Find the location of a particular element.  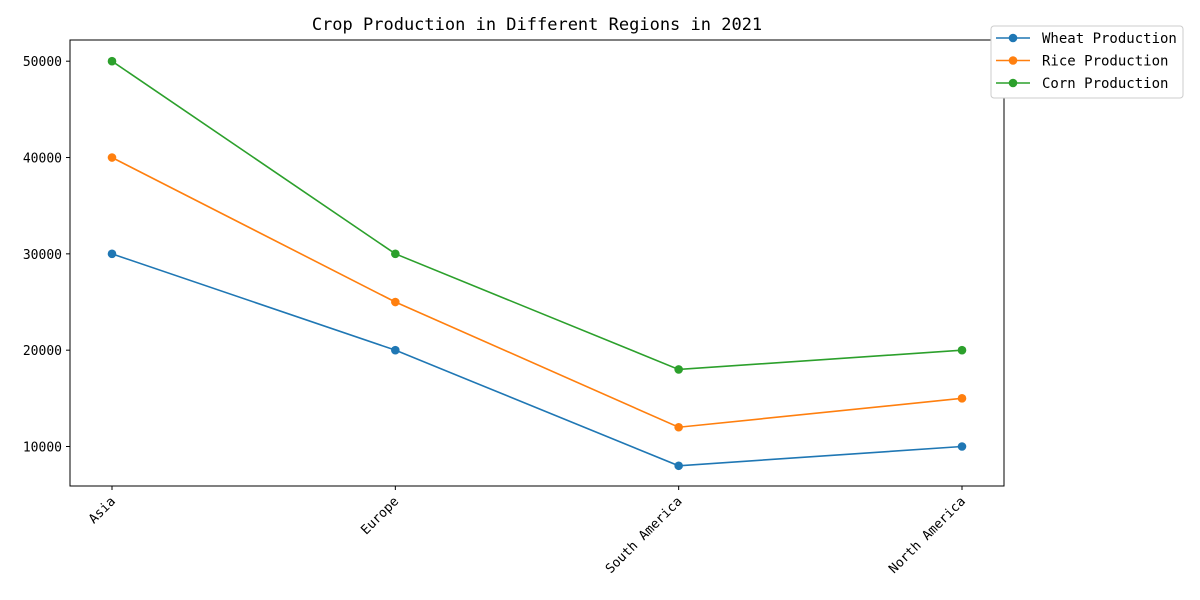

legend-frame is located at coordinates (1087, 62).